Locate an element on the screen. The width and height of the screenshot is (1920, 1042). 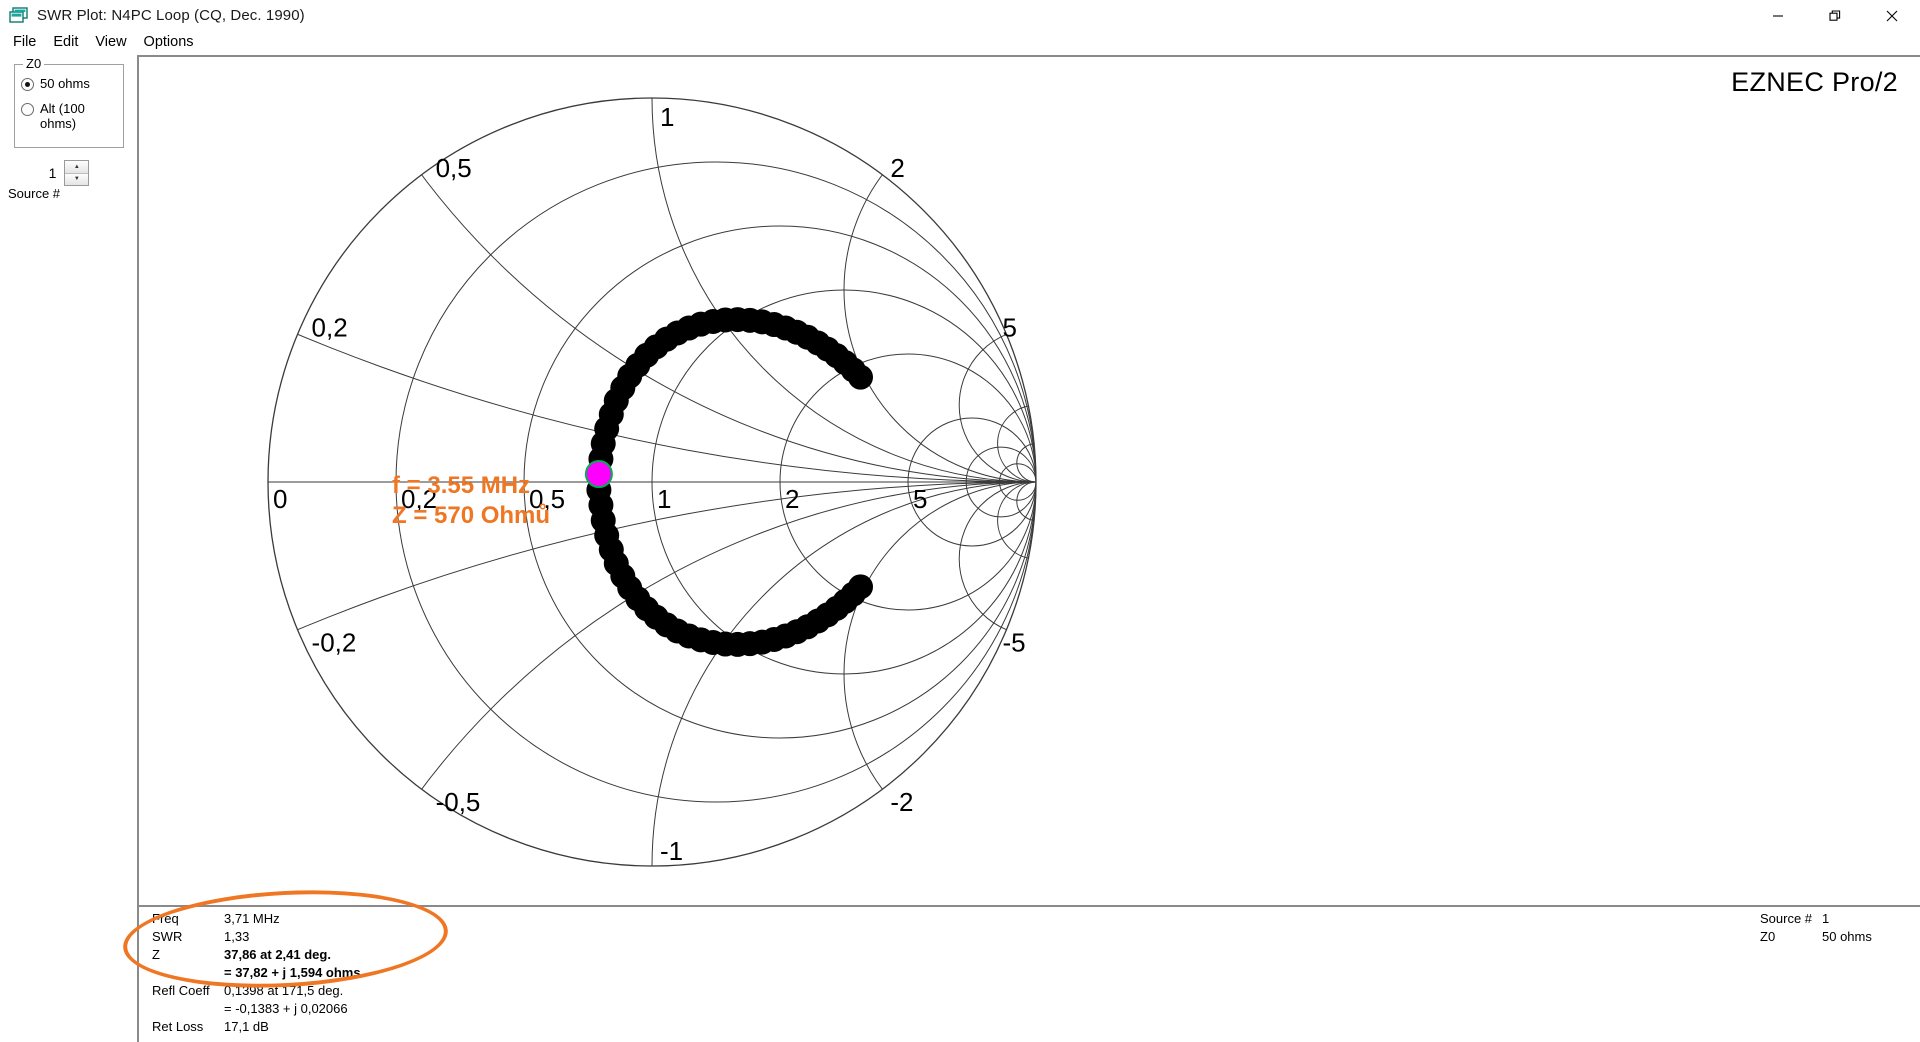
close-button is located at coordinates (1891, 15).